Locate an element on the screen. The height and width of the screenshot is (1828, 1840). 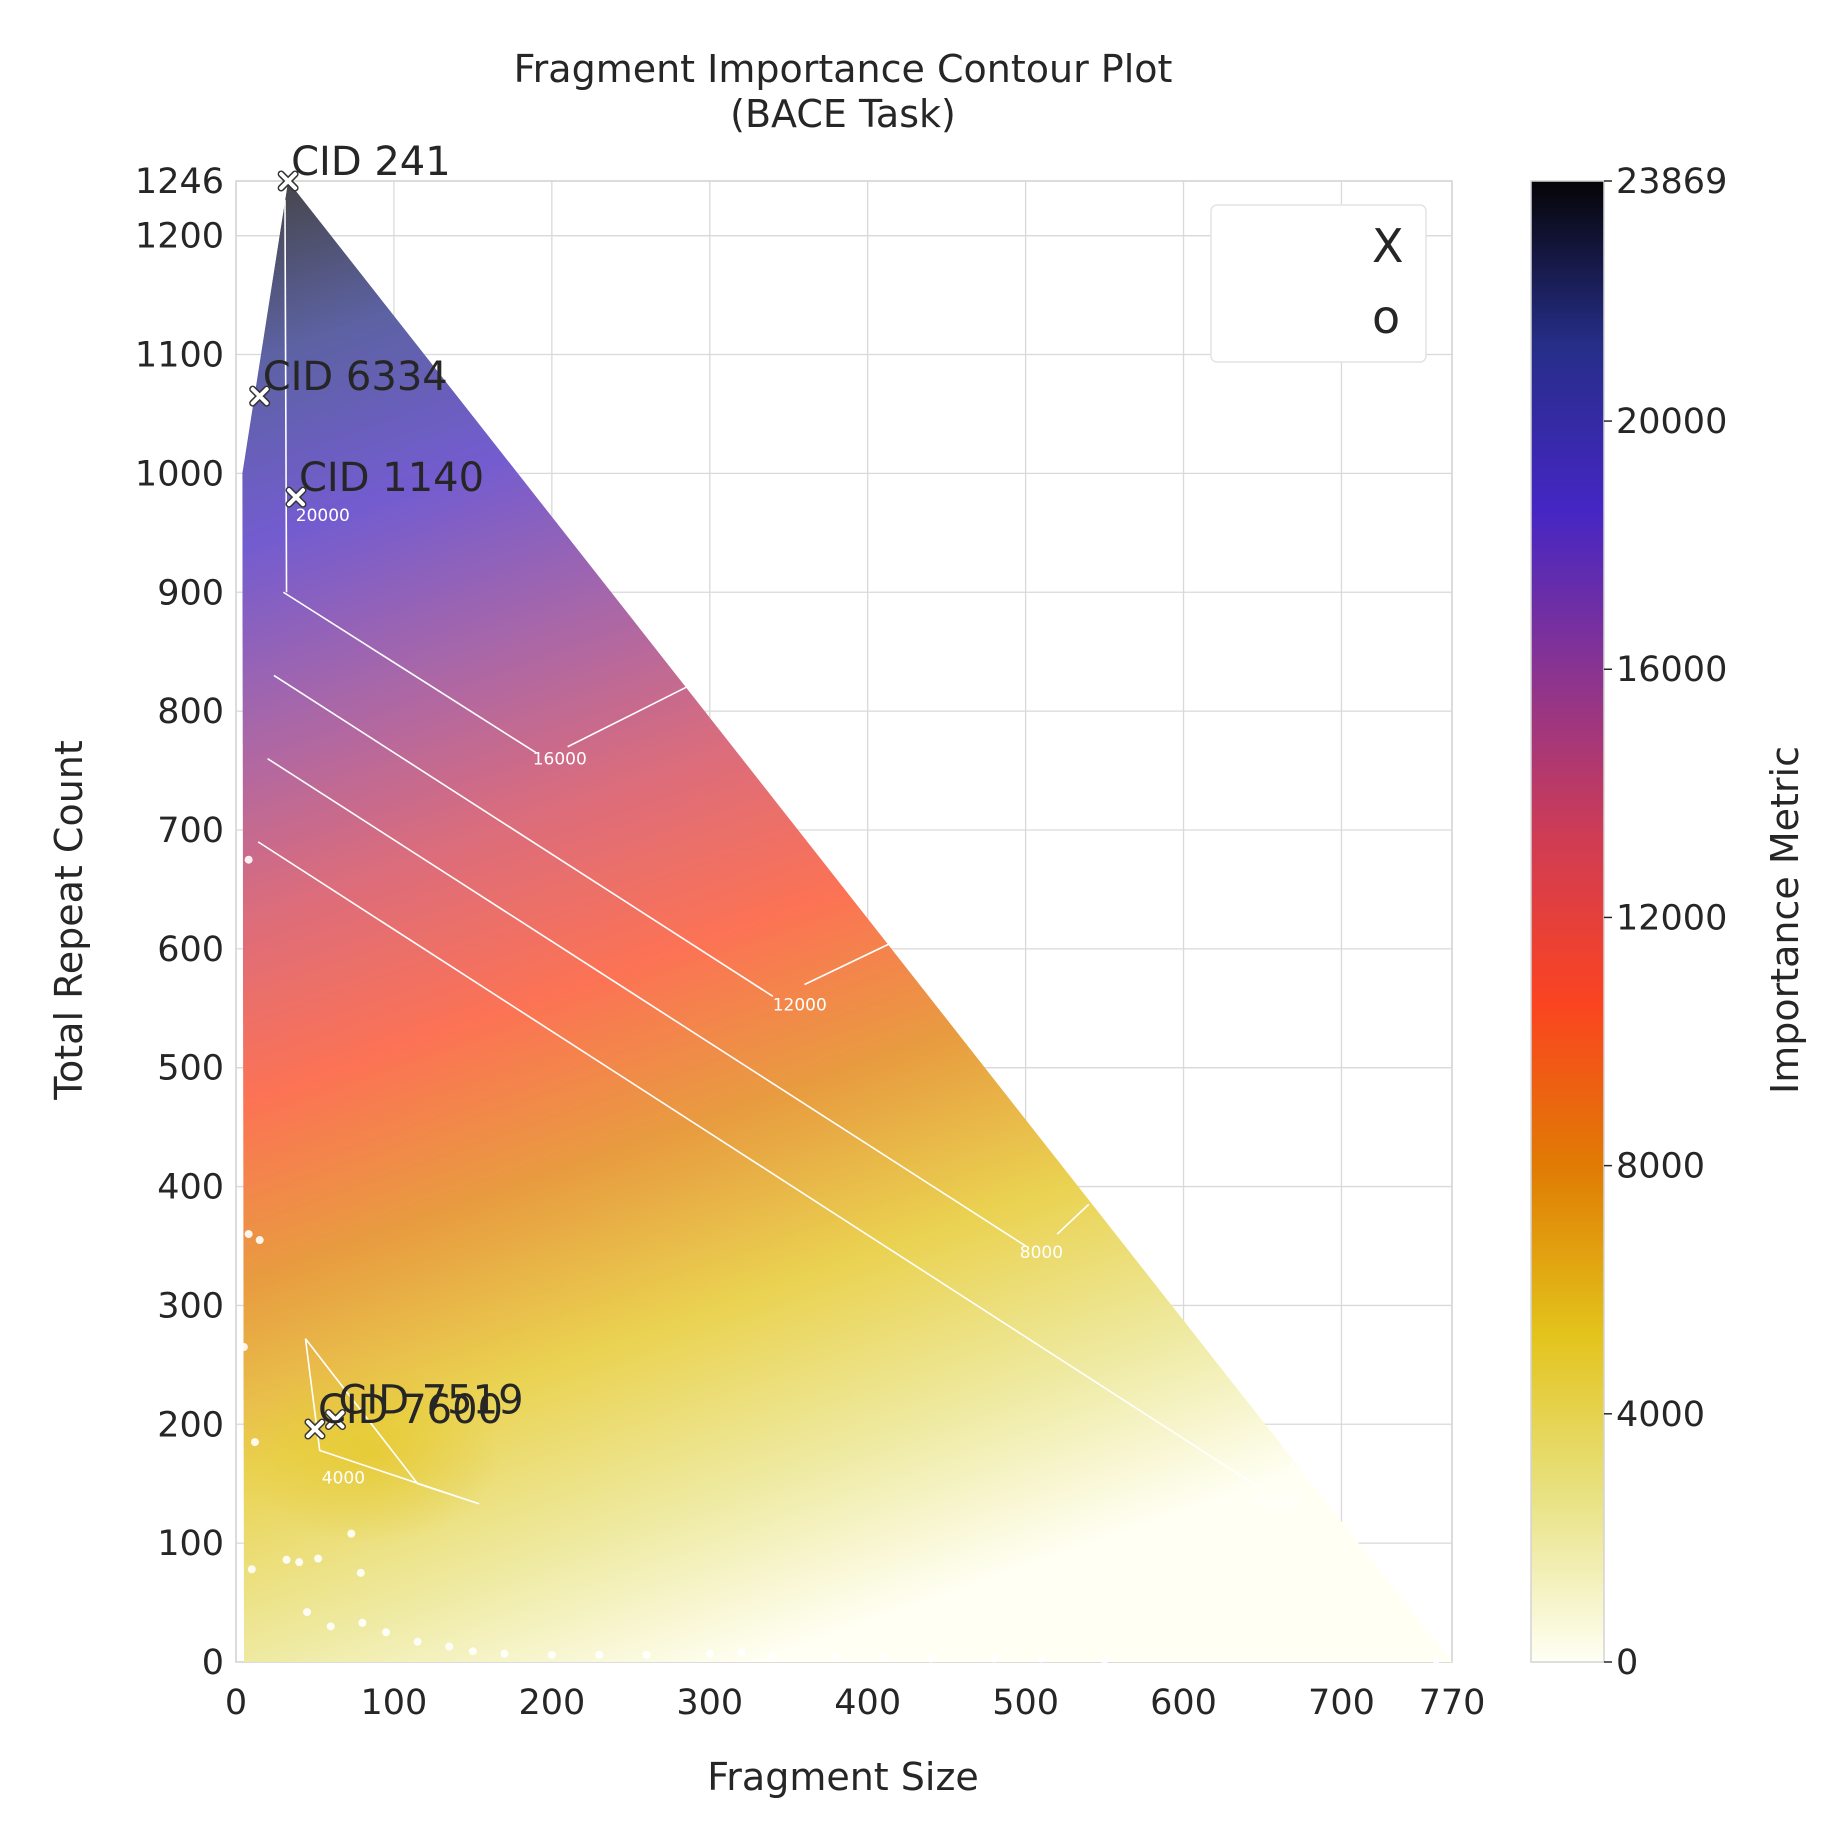
point-label: CID 6334 is located at coordinates (355, 377).